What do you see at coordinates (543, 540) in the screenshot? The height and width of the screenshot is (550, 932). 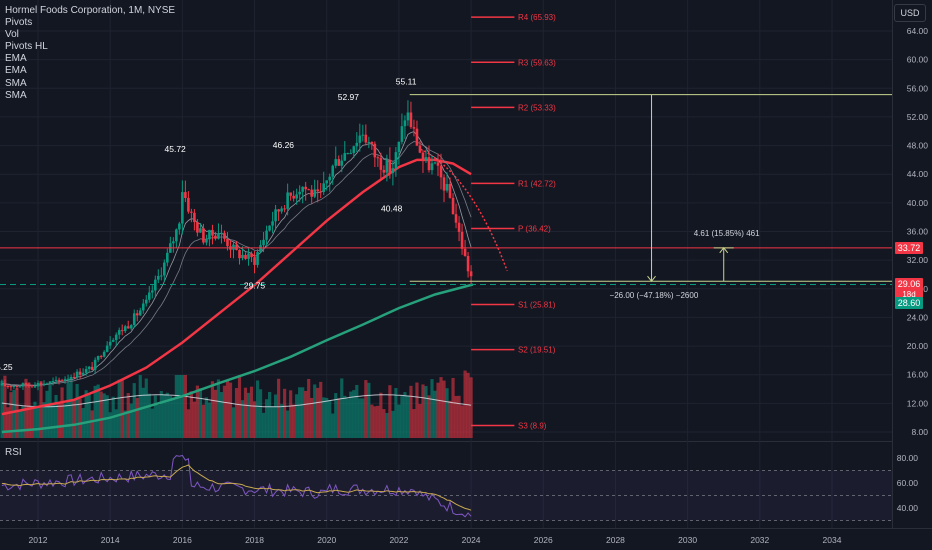 I see `time-tick-label: 2026` at bounding box center [543, 540].